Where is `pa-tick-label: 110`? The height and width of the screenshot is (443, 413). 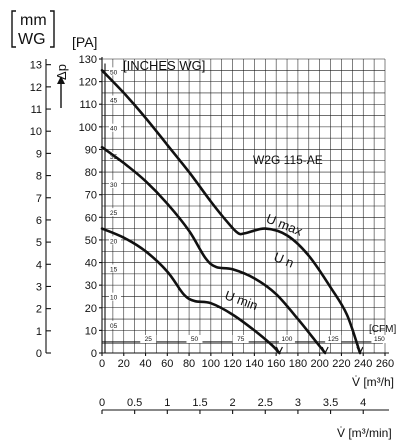
pa-tick-label: 110 is located at coordinates (88, 105).